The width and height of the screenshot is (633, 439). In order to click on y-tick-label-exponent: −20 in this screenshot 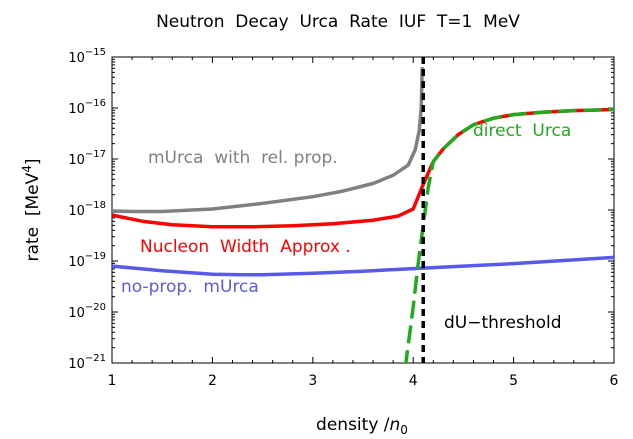, I will do `click(95, 307)`.